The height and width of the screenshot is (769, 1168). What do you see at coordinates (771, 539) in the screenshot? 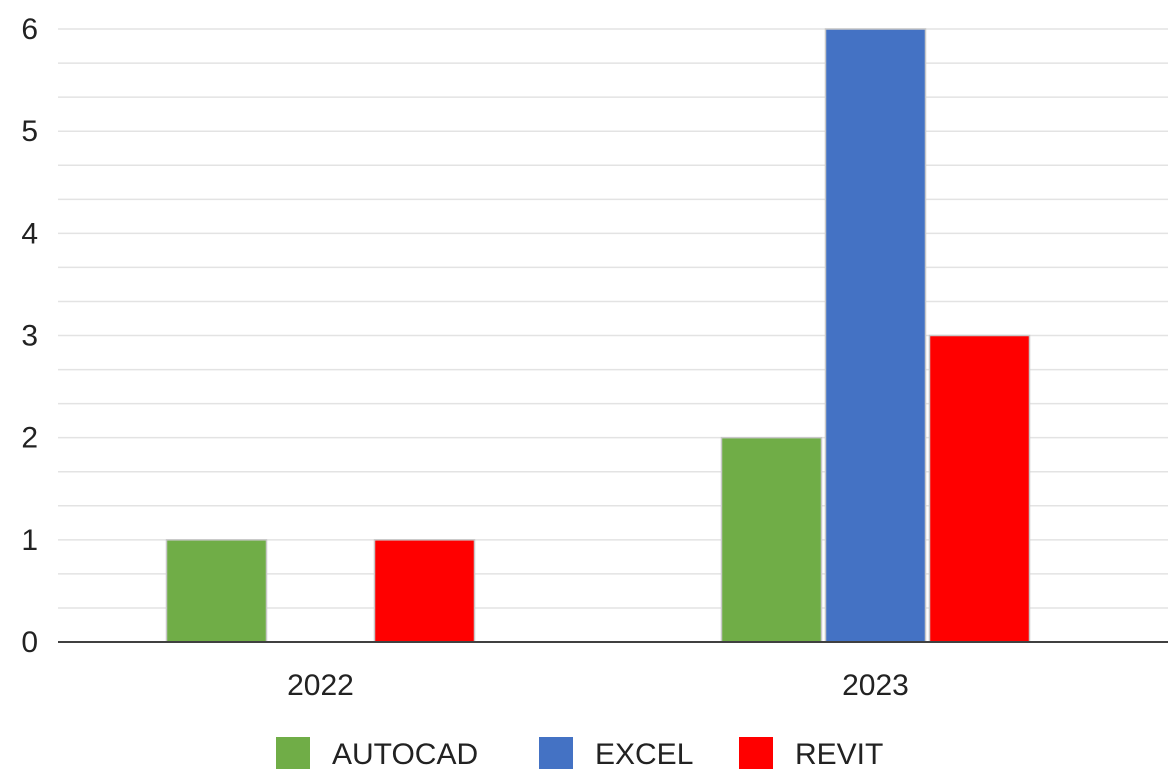
I see `bar-autocad-2023` at bounding box center [771, 539].